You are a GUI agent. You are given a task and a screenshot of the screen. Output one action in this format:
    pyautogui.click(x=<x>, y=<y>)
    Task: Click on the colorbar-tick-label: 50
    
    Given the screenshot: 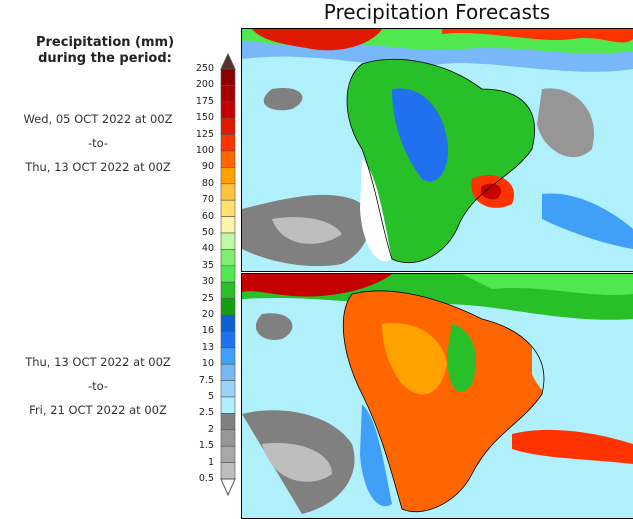 What is the action you would take?
    pyautogui.click(x=207, y=232)
    